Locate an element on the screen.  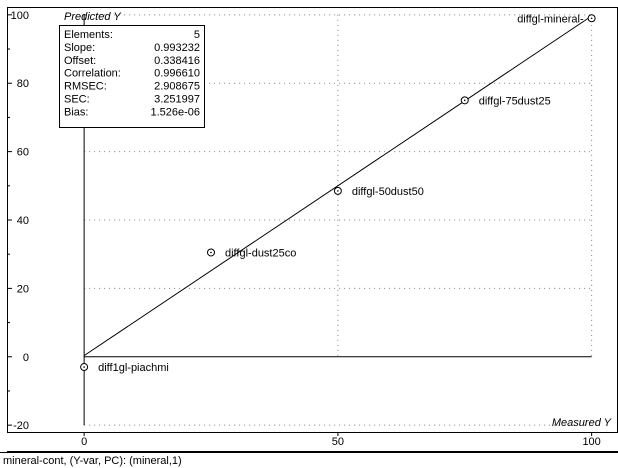
statistics-box-frame is located at coordinates (132, 76).